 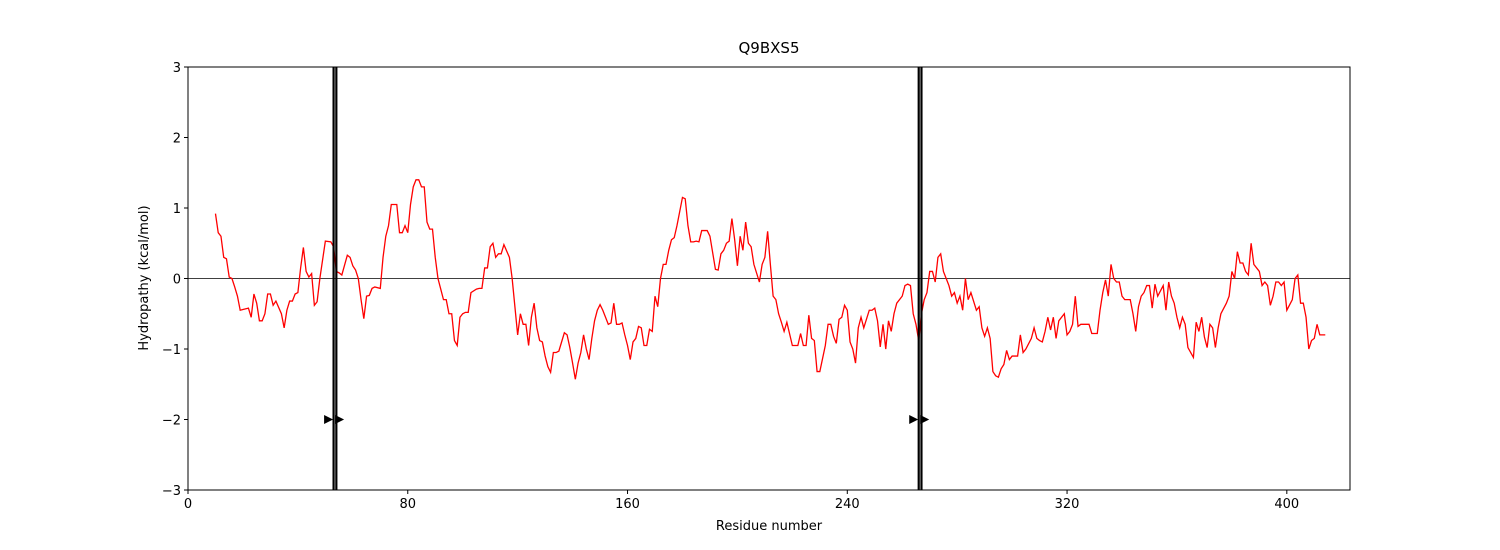 What do you see at coordinates (1286, 504) in the screenshot?
I see `x-tick-label: 400` at bounding box center [1286, 504].